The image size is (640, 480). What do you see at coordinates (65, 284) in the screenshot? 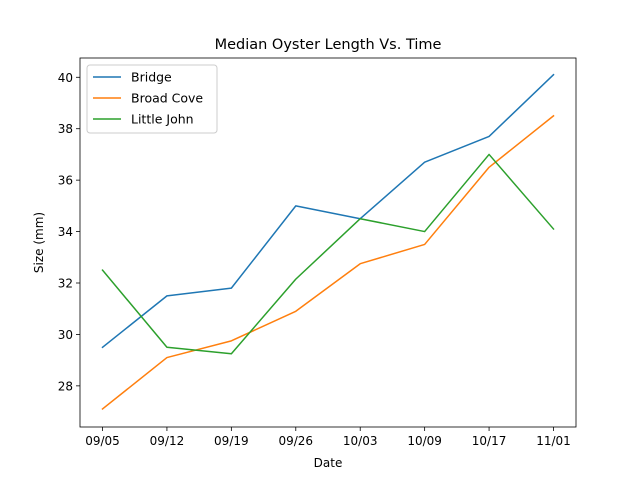
I see `y-tick-label: 32` at bounding box center [65, 284].